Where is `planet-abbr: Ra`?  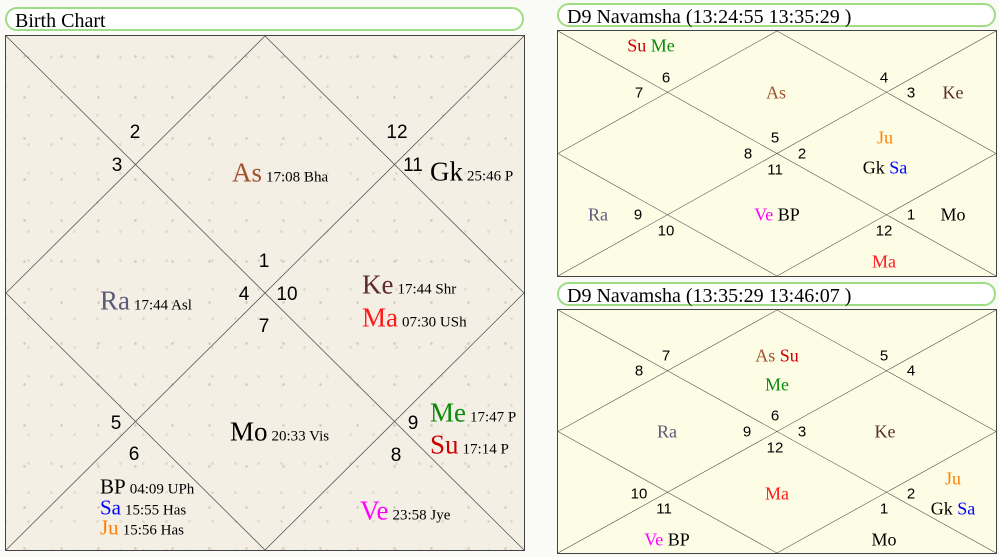
planet-abbr: Ra is located at coordinates (115, 300).